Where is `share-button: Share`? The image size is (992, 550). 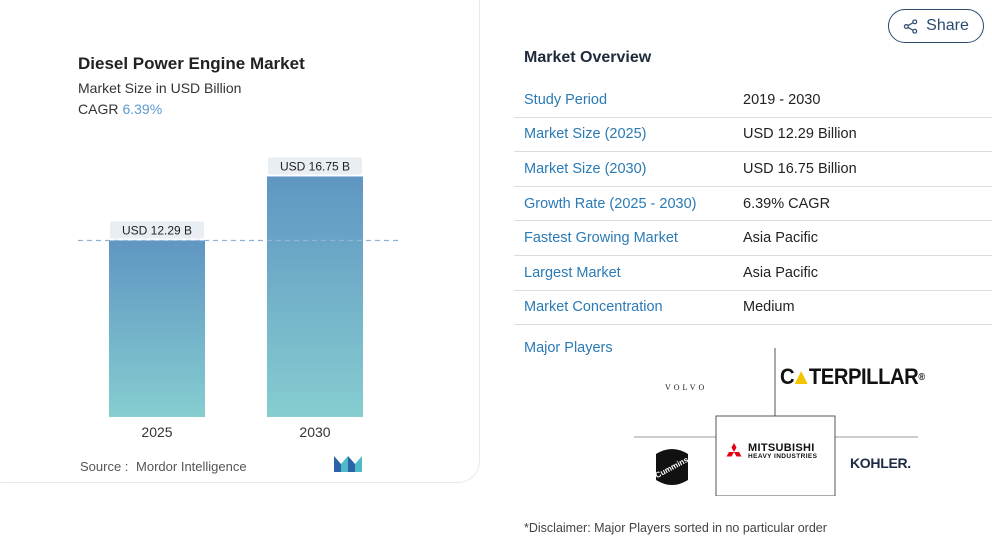 share-button: Share is located at coordinates (936, 26).